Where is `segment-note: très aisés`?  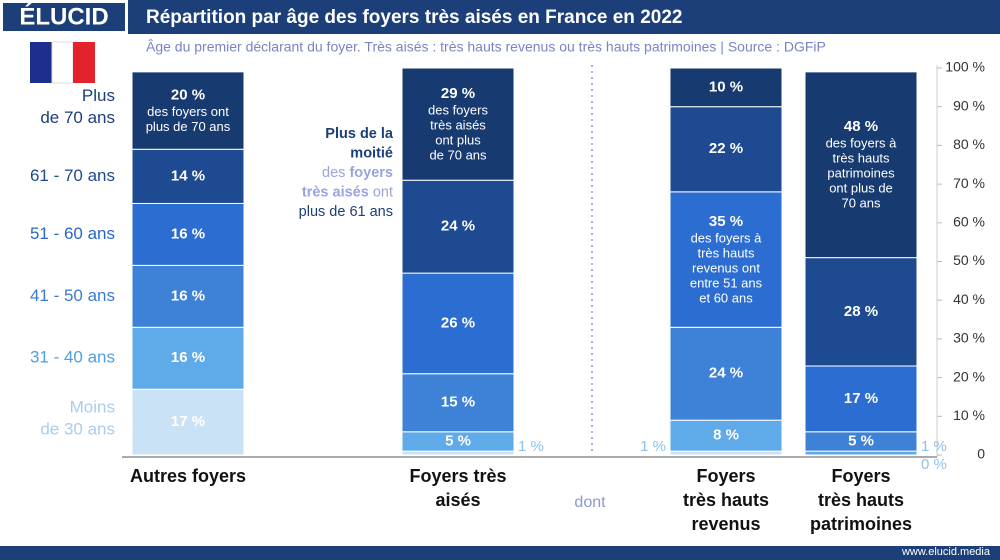
segment-note: très aisés is located at coordinates (458, 125).